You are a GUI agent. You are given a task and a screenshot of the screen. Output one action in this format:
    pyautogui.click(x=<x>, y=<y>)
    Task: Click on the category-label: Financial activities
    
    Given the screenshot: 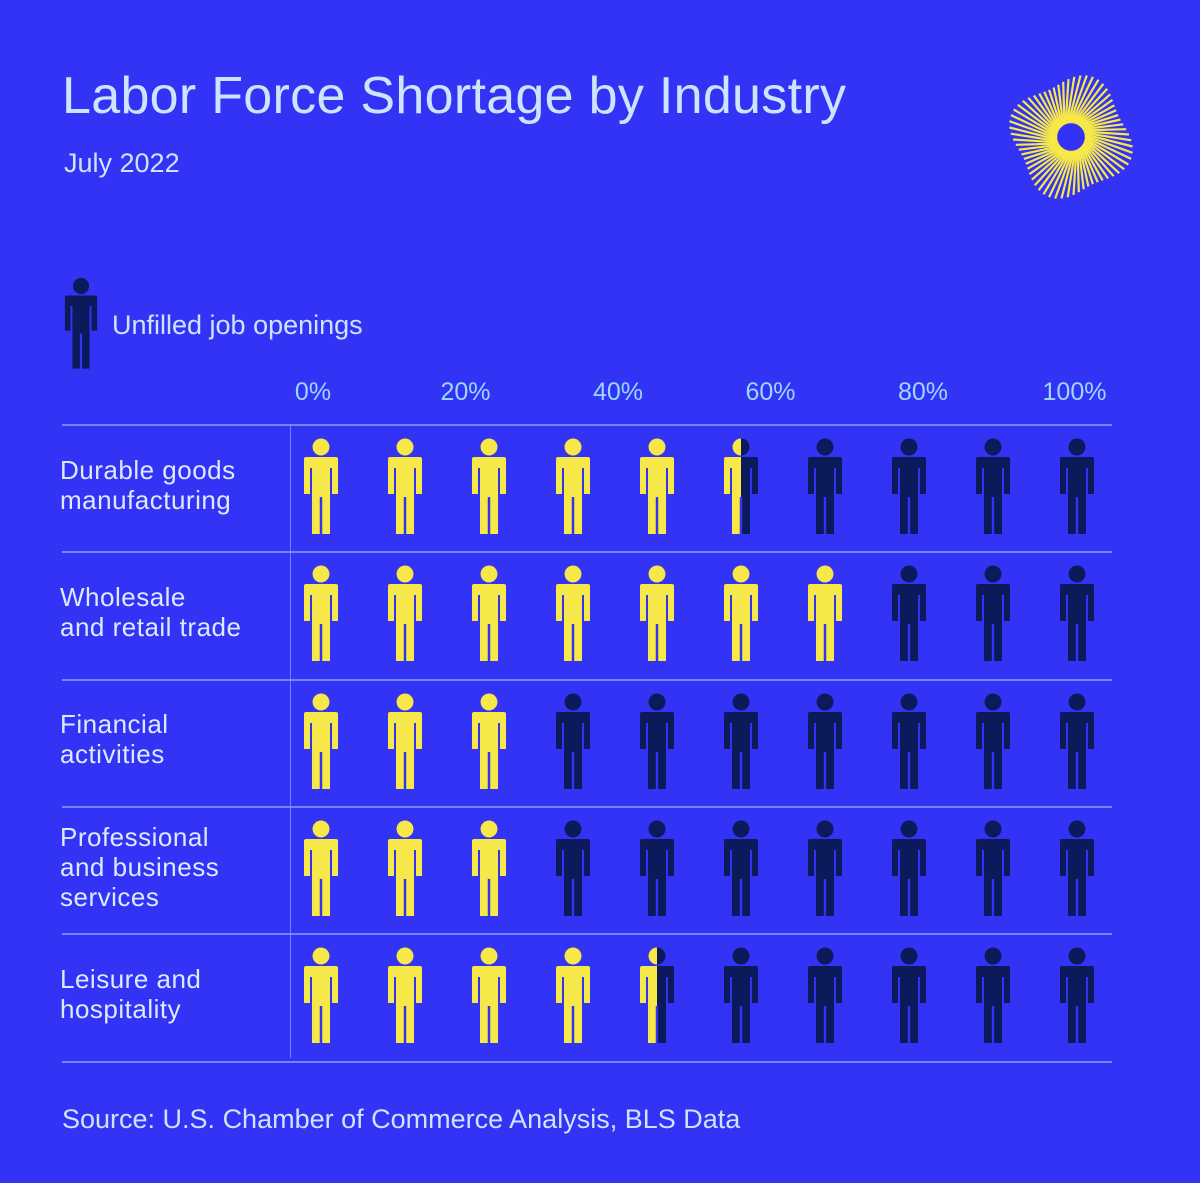 What is the action you would take?
    pyautogui.click(x=114, y=739)
    